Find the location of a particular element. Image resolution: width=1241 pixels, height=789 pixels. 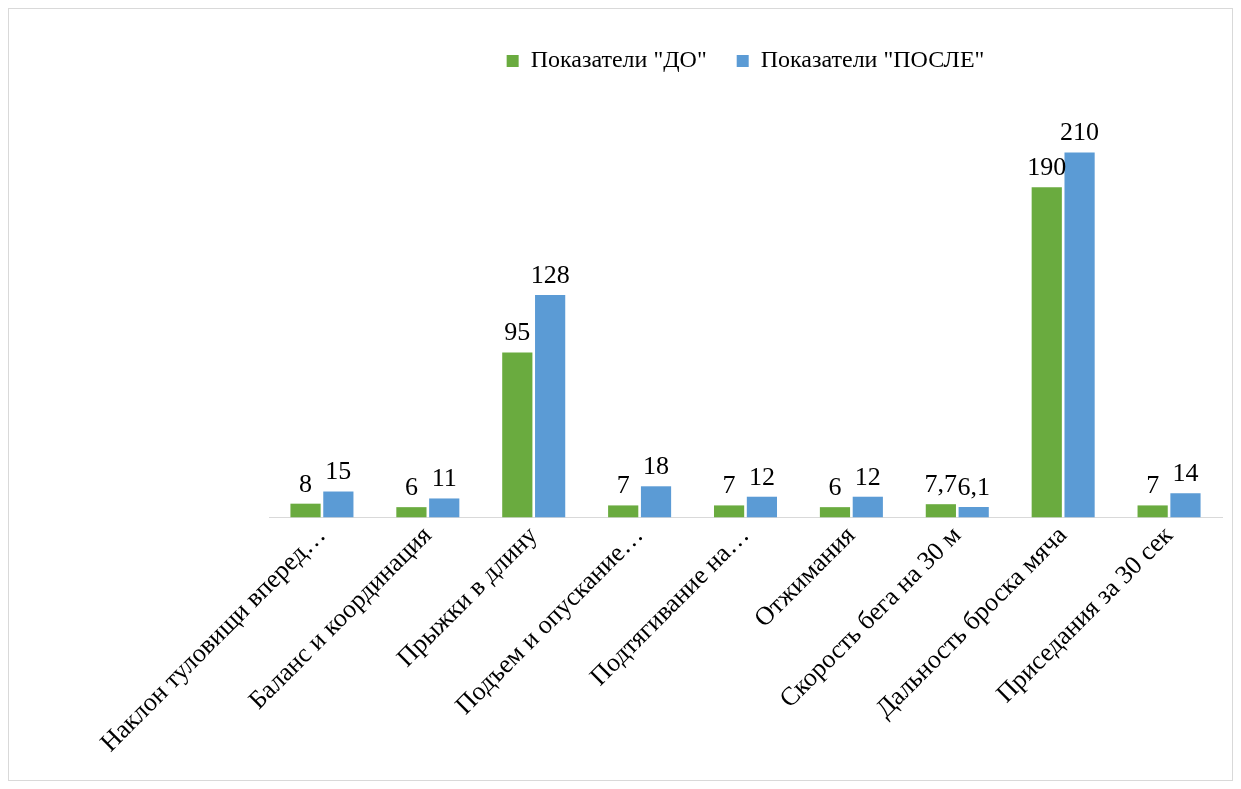

data-label: 128 is located at coordinates (550, 274).